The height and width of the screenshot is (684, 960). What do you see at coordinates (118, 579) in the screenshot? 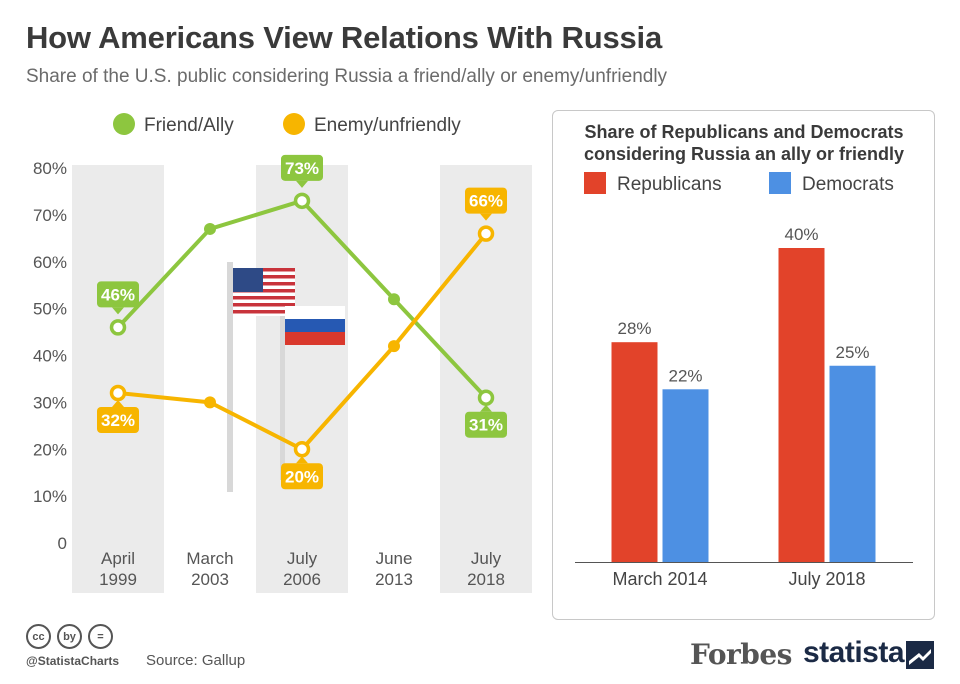
I see `x-tick-label: 1999` at bounding box center [118, 579].